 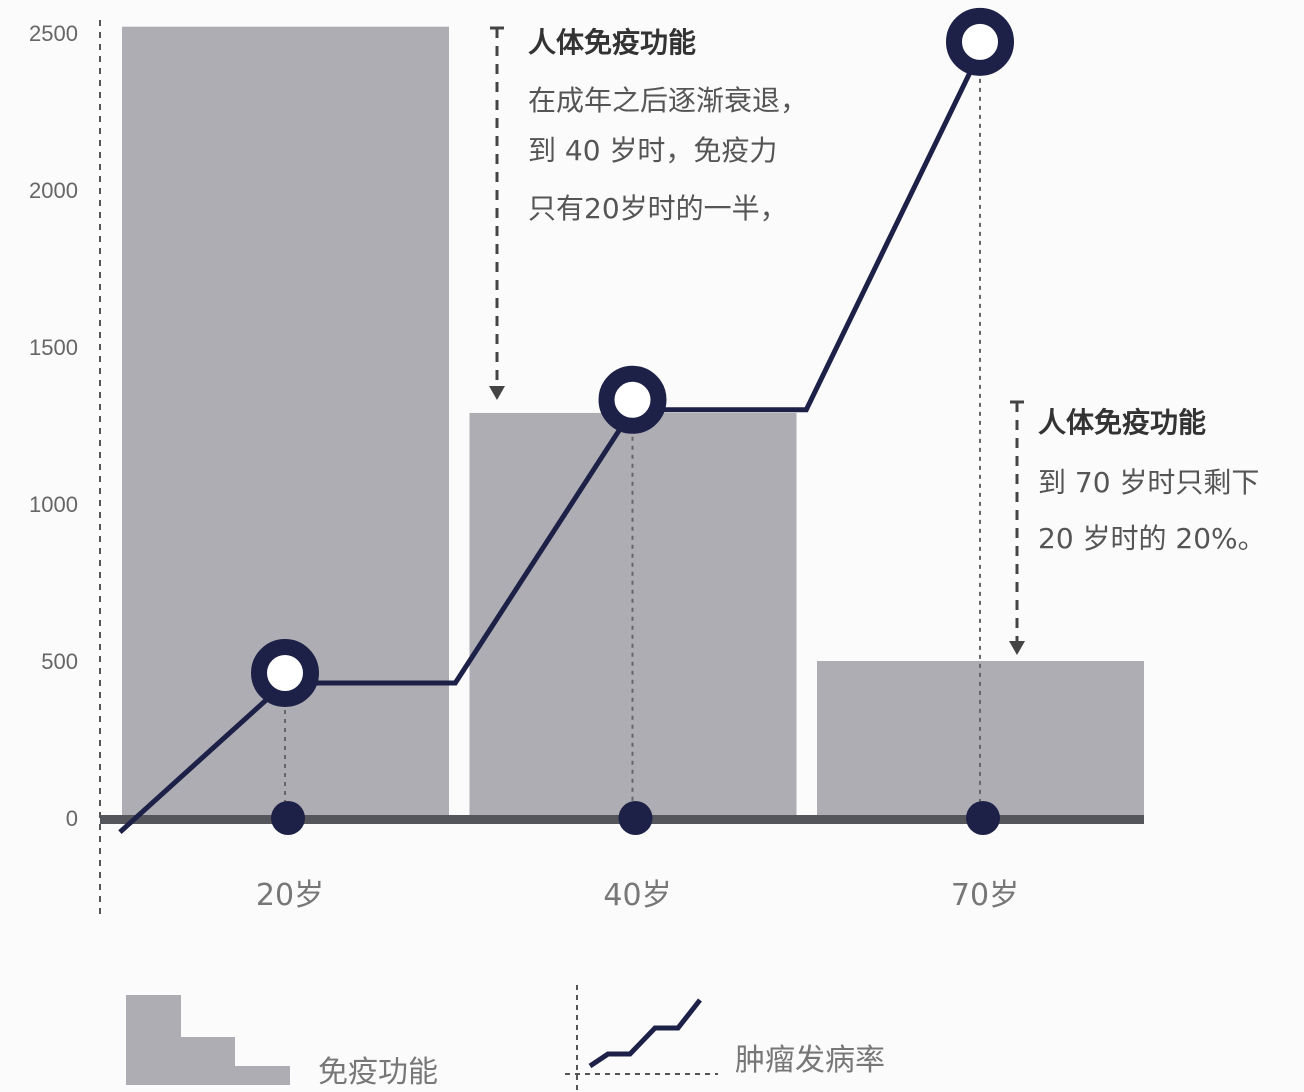 I want to click on y-tick-label: 2500, so click(x=53, y=33).